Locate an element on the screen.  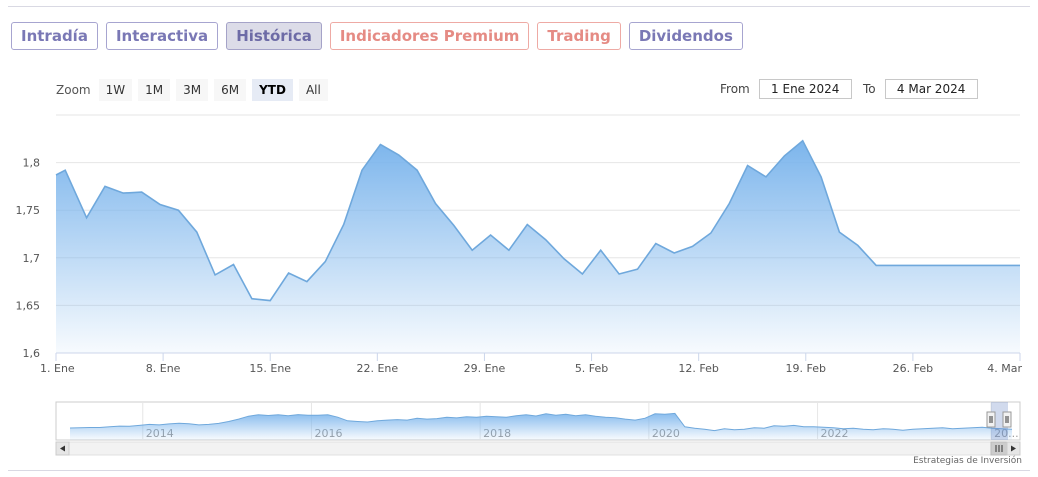
x-tick-label: 29. Ene is located at coordinates (485, 368).